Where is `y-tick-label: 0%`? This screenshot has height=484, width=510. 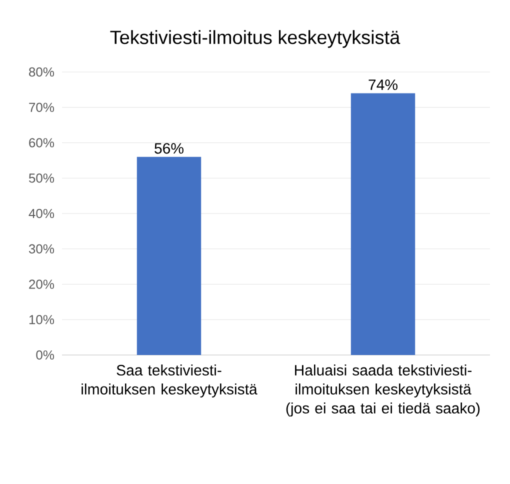
y-tick-label: 0% is located at coordinates (45, 355).